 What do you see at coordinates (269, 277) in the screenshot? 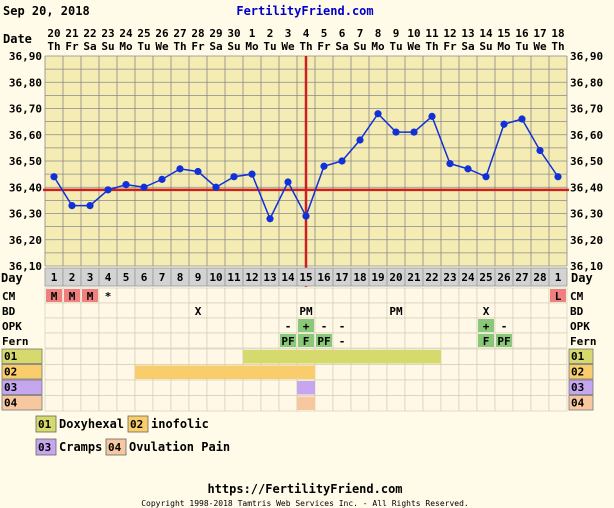
I see `day-number-label: 13` at bounding box center [269, 277].